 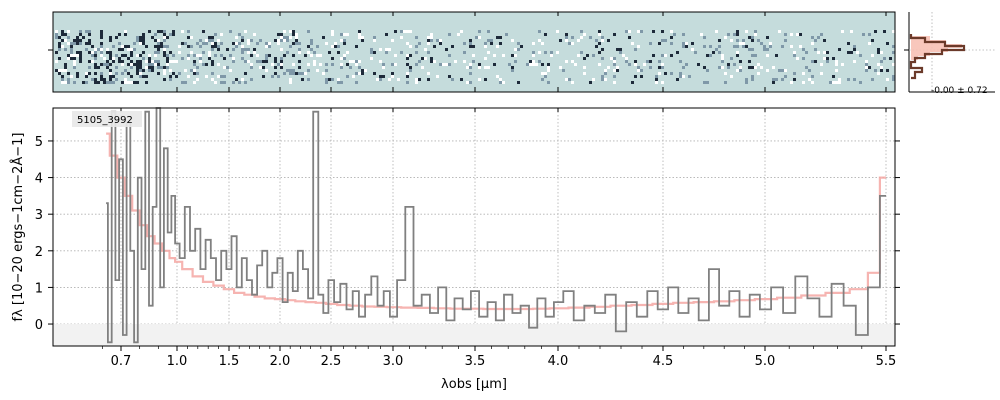 I want to click on x-tick-label: 2.0, so click(x=280, y=361).